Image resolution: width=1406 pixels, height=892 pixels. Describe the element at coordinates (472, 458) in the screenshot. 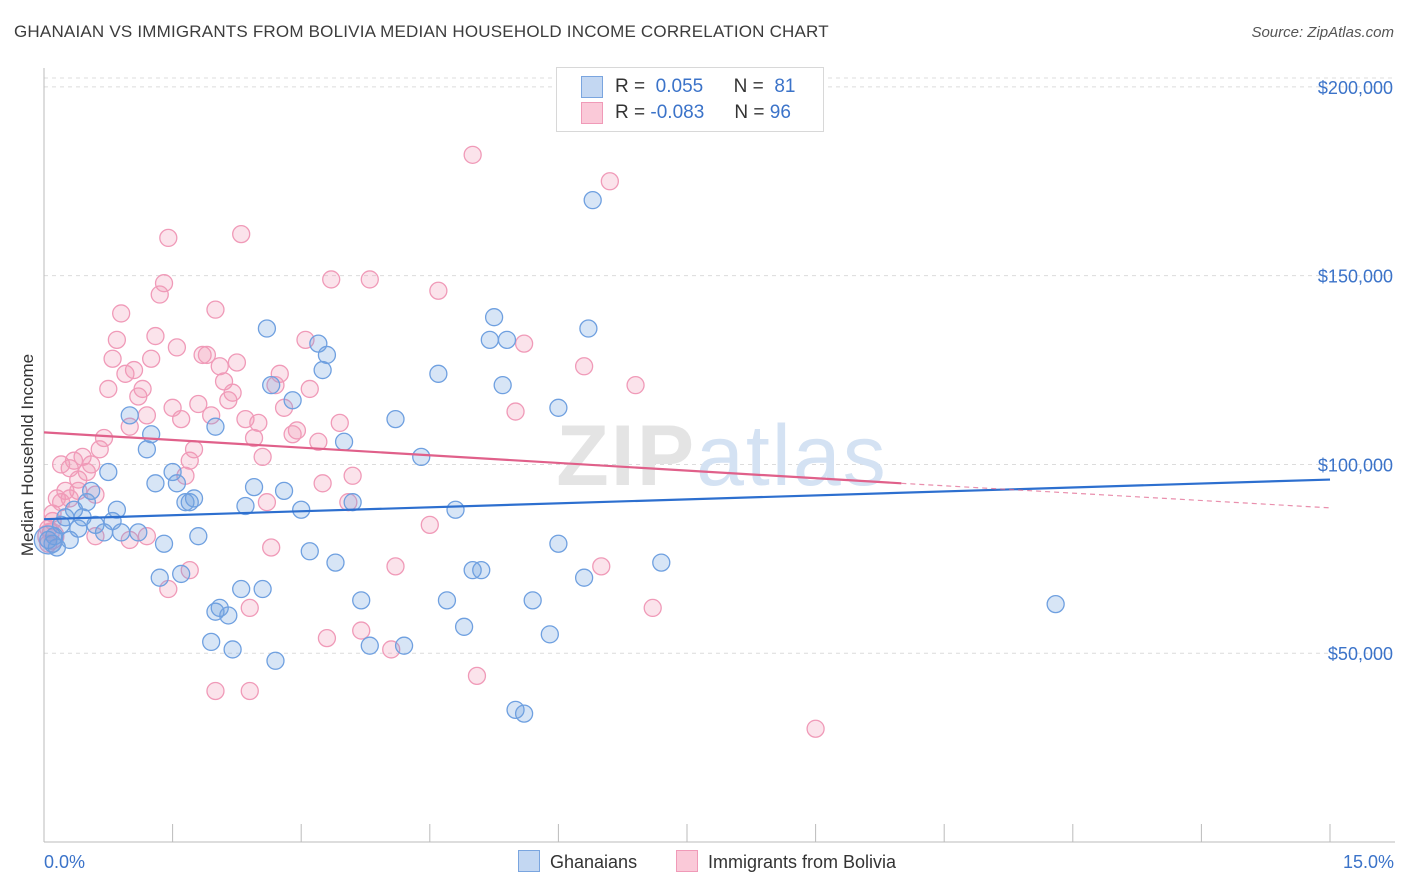

I see `trend-line-bolivia` at that location.